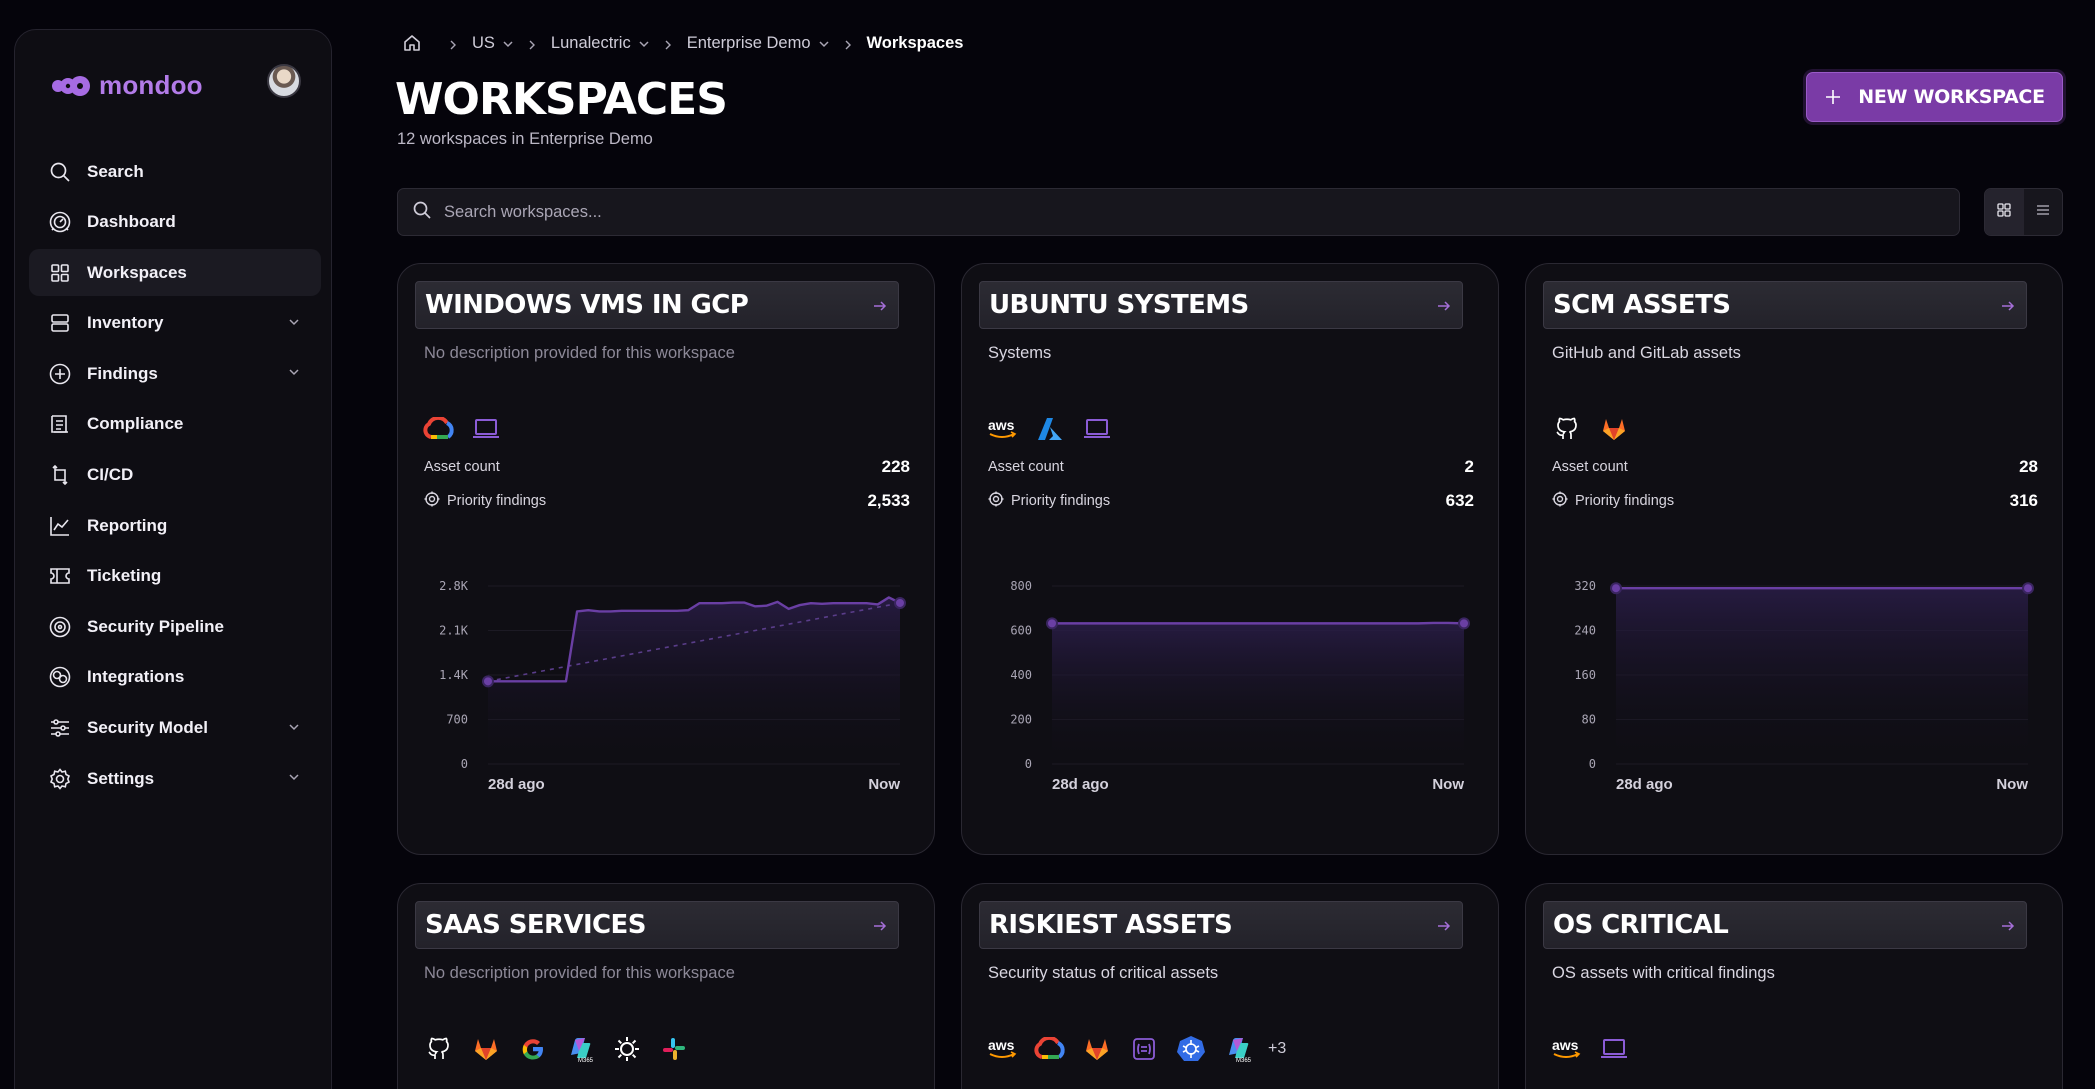 The image size is (2095, 1089). What do you see at coordinates (915, 43) in the screenshot?
I see `breadcrumb-item: Workspaces` at bounding box center [915, 43].